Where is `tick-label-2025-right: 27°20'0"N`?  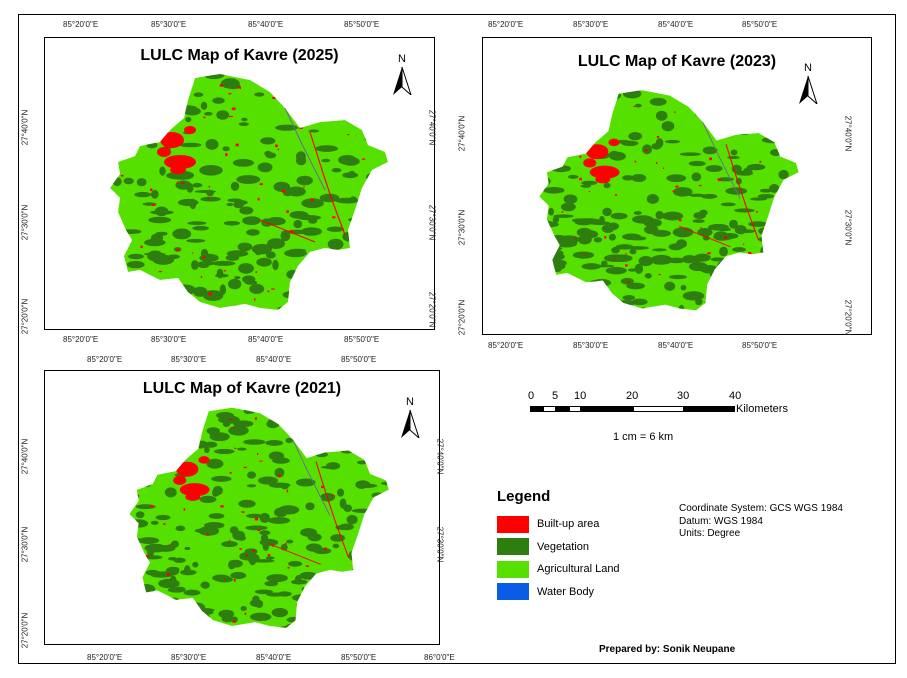
tick-label-2025-right: 27°20'0"N is located at coordinates (432, 309).